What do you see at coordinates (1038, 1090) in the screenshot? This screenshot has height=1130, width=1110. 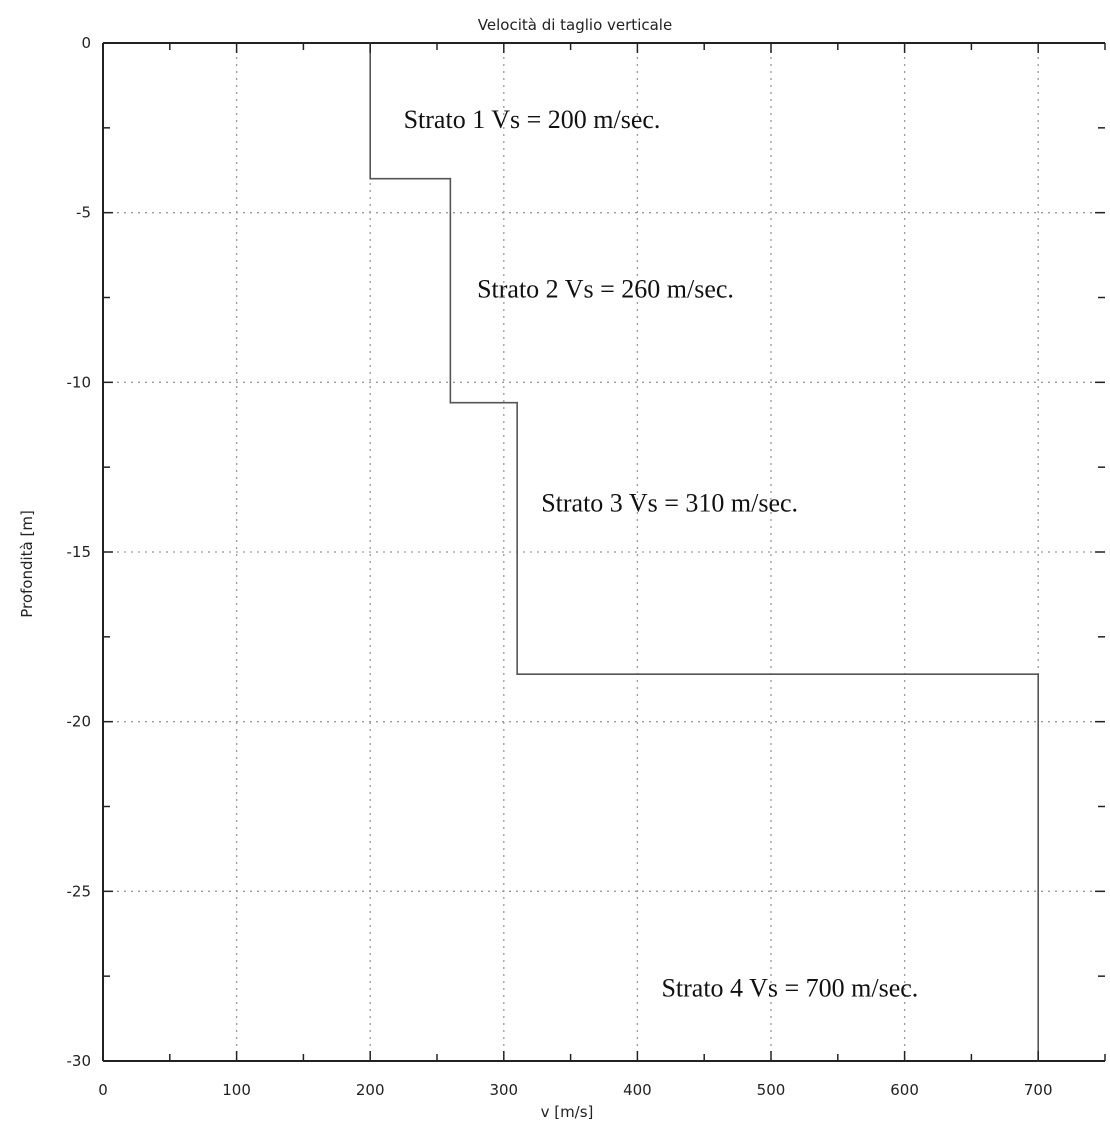 I see `x-tick-label: 700` at bounding box center [1038, 1090].